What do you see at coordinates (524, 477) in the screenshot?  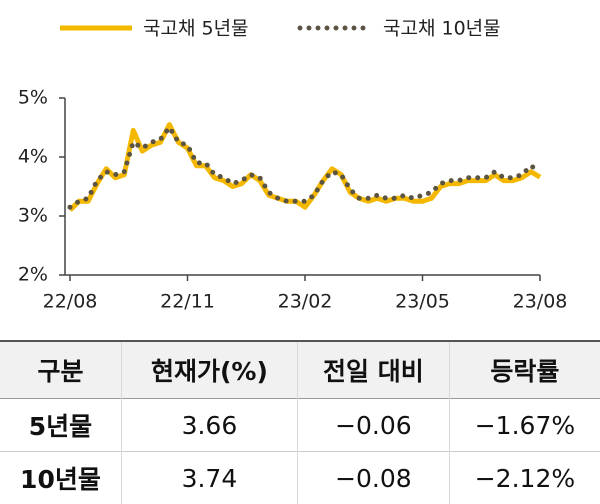 I see `table-cell: −2.12%` at bounding box center [524, 477].